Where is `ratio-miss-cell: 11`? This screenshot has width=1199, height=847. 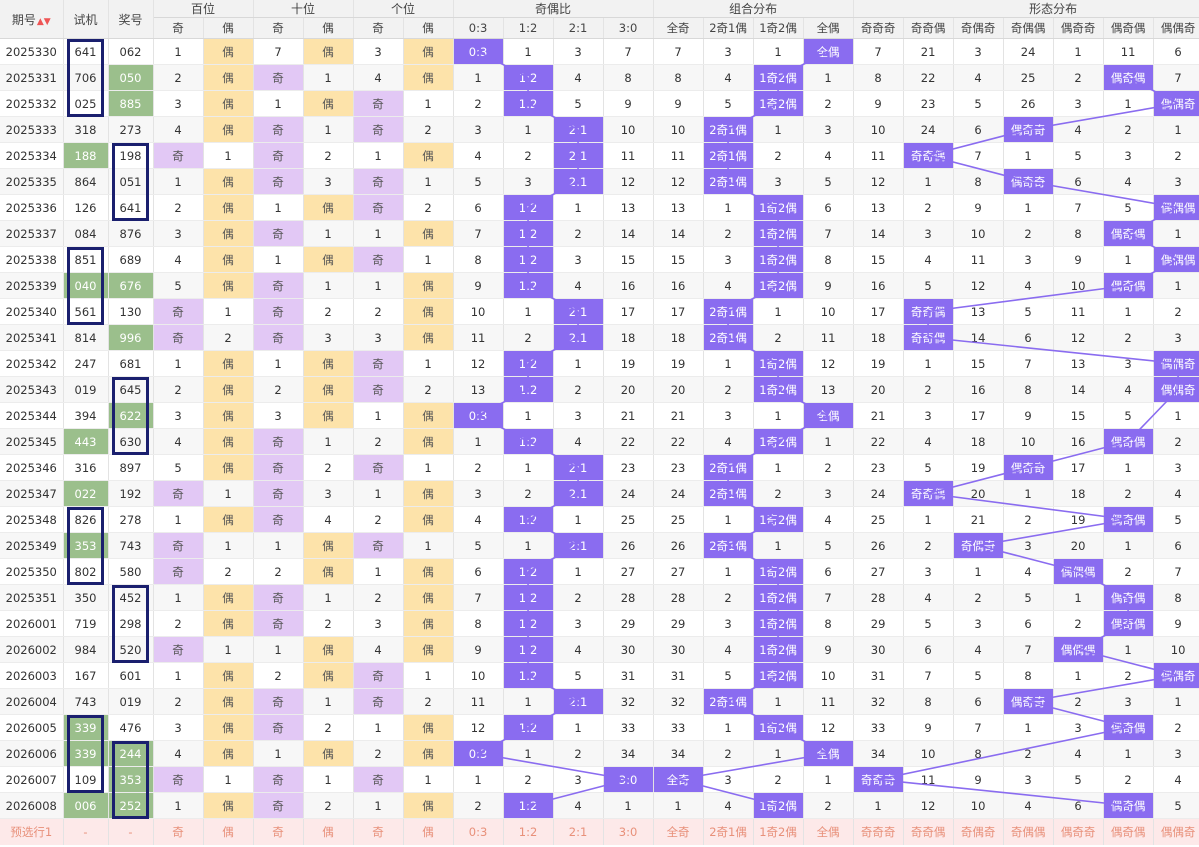 ratio-miss-cell: 11 is located at coordinates (478, 337).